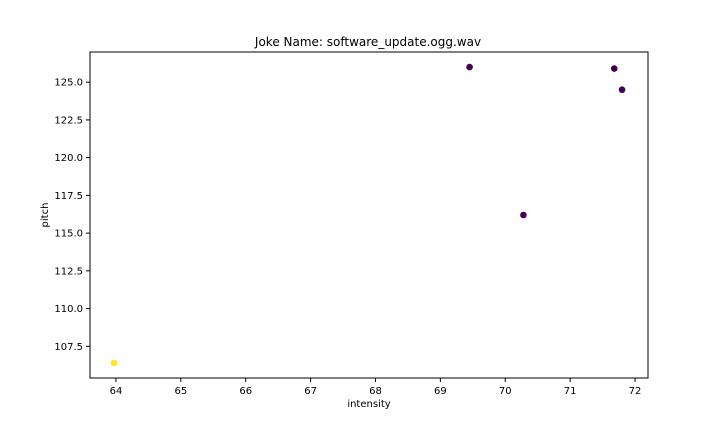 The image size is (720, 432). What do you see at coordinates (68, 309) in the screenshot?
I see `y-tick-label: 110.0` at bounding box center [68, 309].